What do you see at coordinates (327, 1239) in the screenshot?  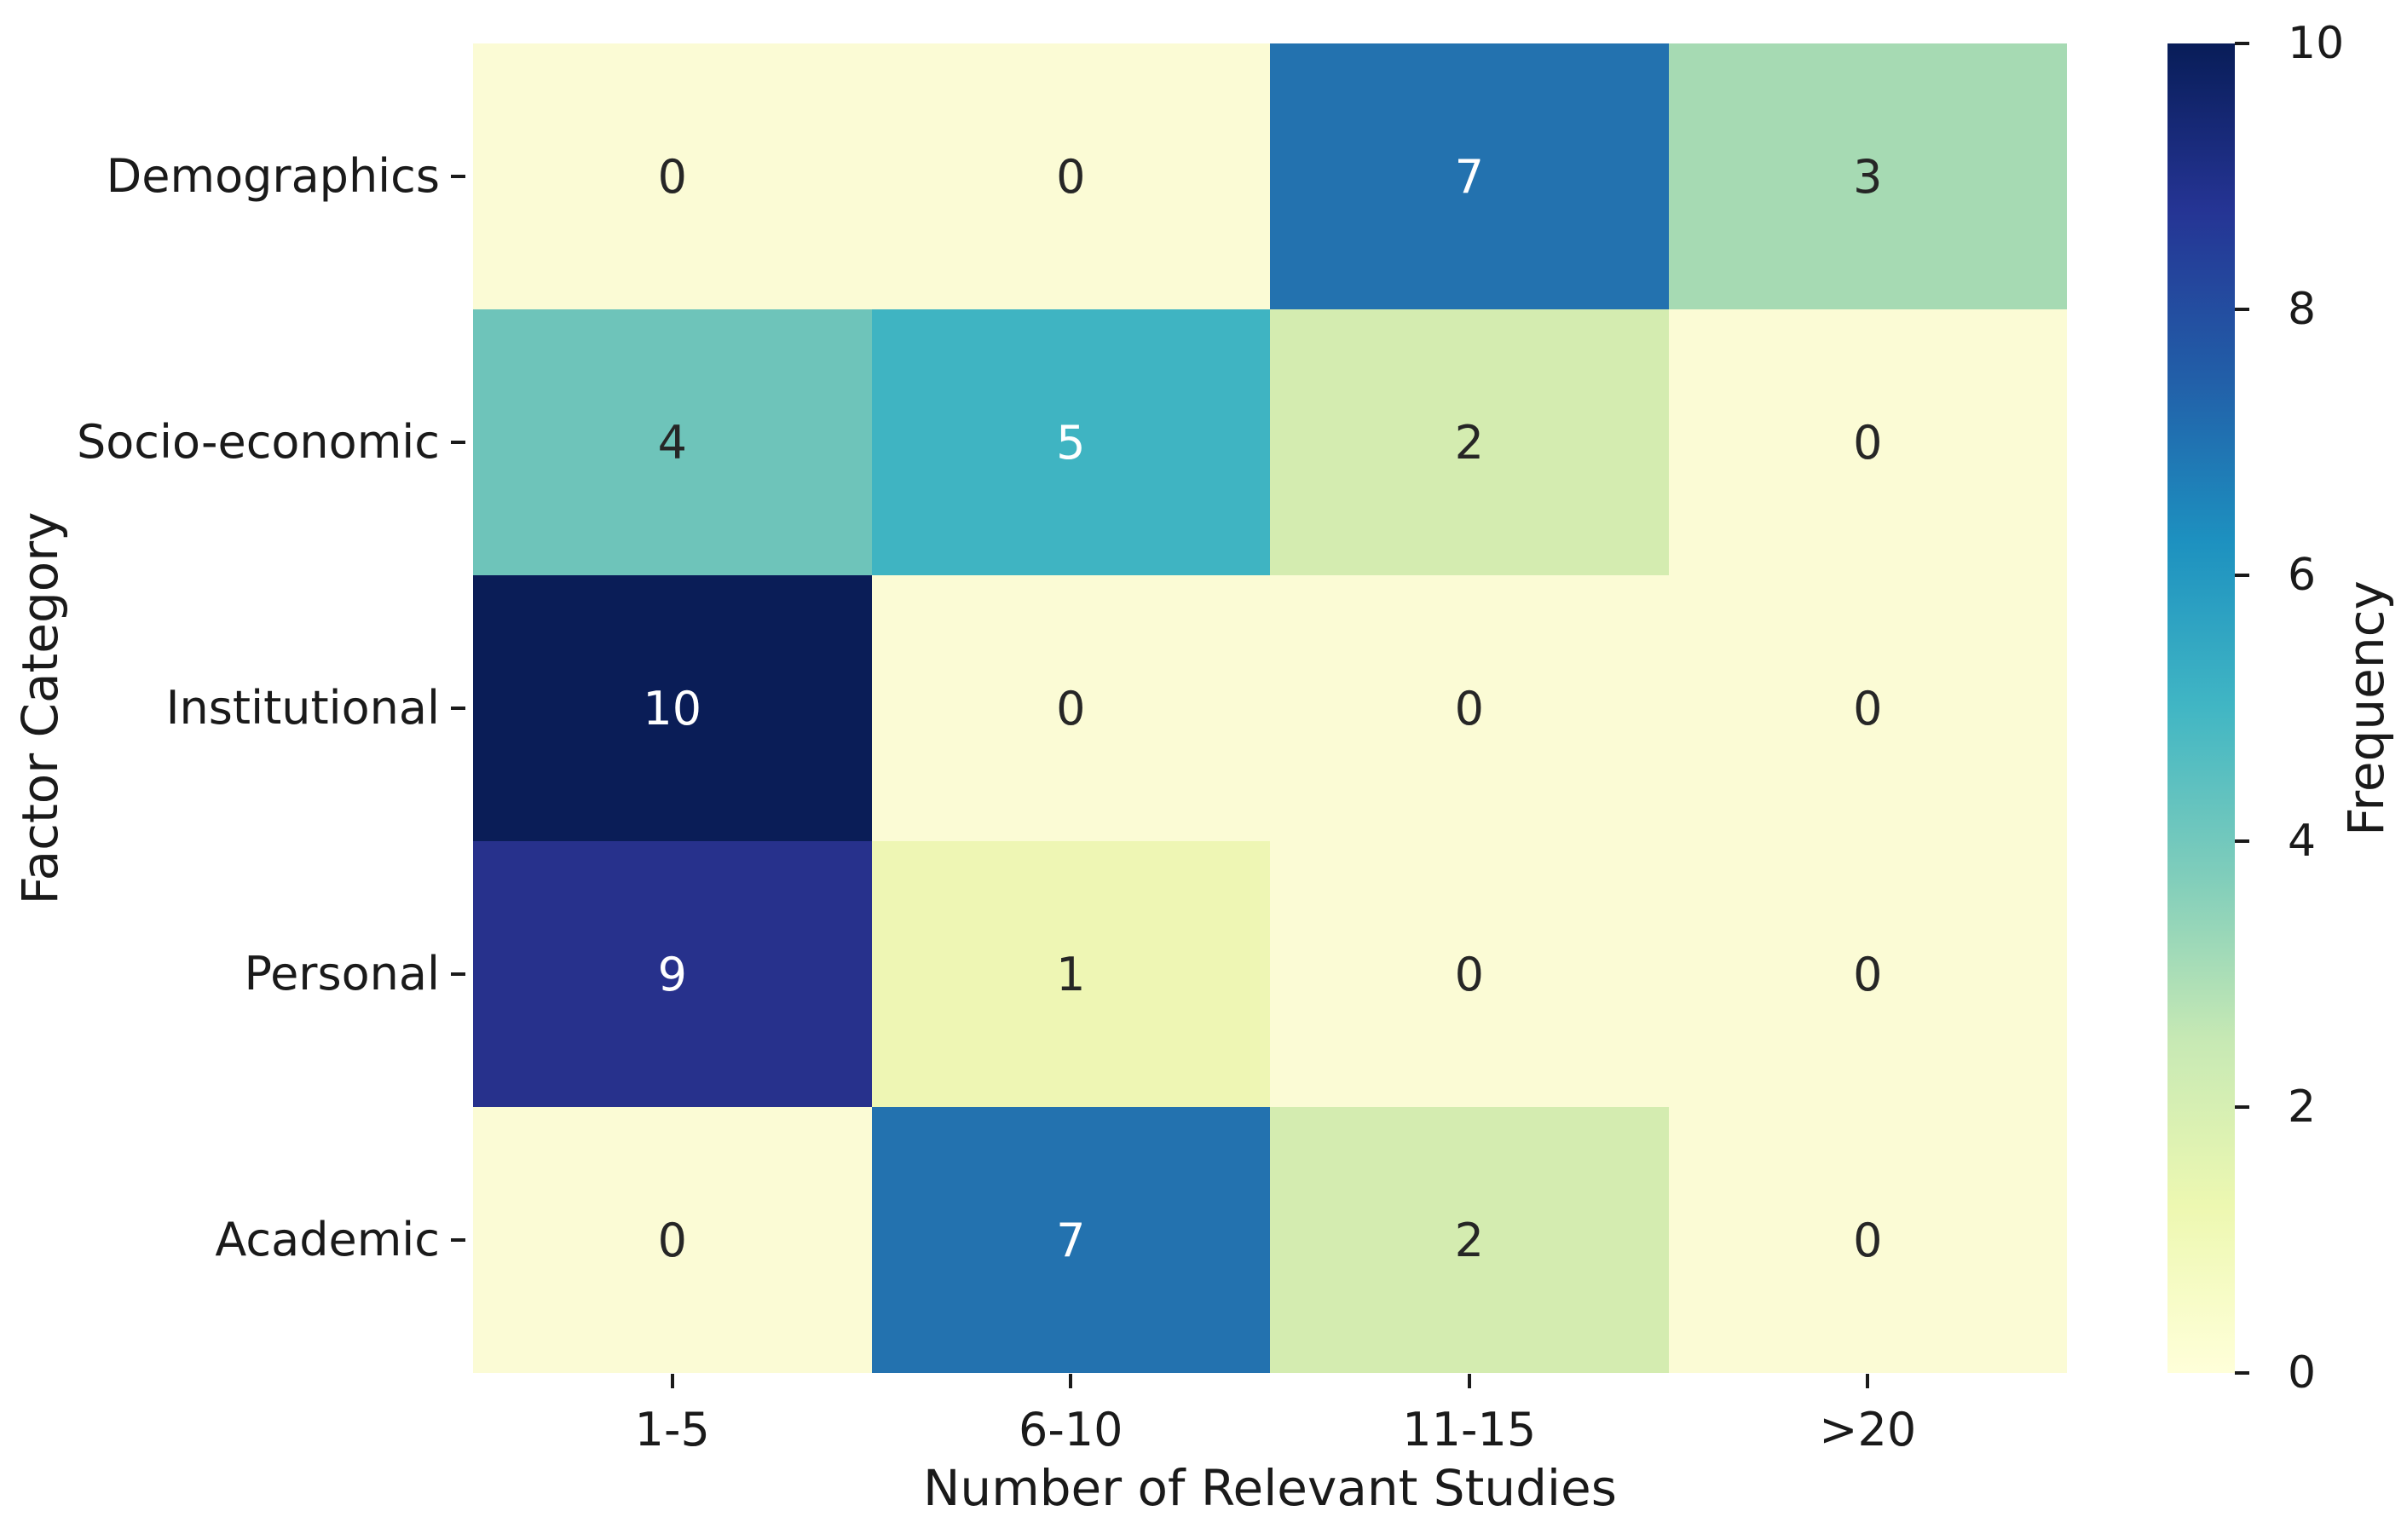 I see `y-tick-label: Academic` at bounding box center [327, 1239].